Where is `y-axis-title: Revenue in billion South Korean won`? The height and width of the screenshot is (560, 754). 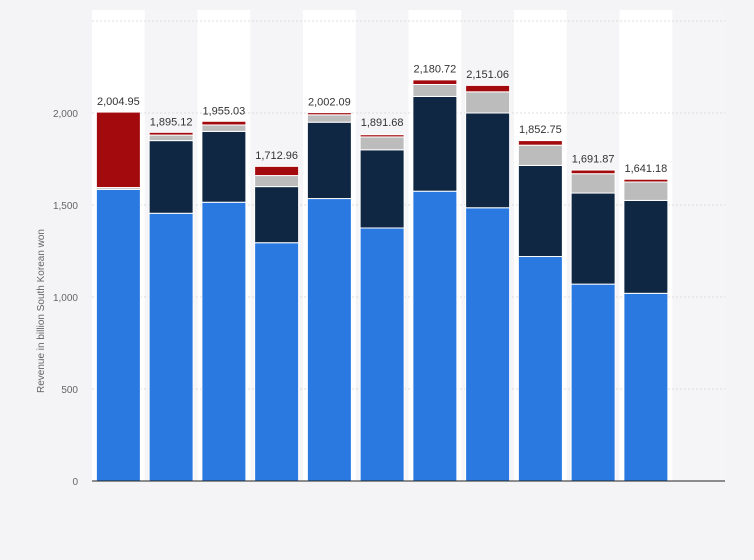
y-axis-title: Revenue in billion South Korean won is located at coordinates (41, 311).